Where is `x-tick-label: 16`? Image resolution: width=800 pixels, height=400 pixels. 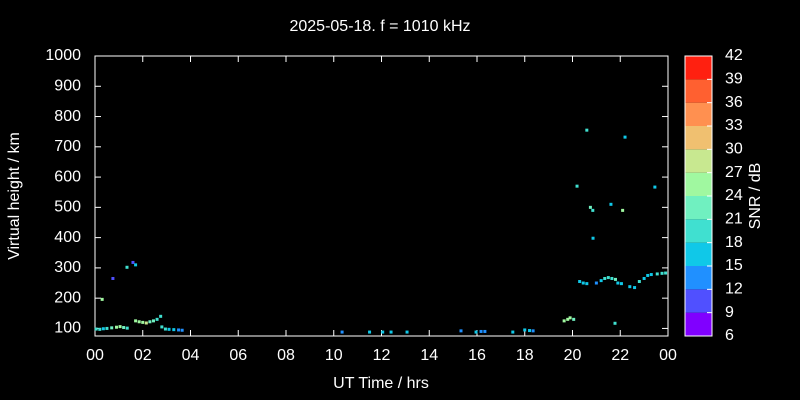
x-tick-label: 16 is located at coordinates (477, 355).